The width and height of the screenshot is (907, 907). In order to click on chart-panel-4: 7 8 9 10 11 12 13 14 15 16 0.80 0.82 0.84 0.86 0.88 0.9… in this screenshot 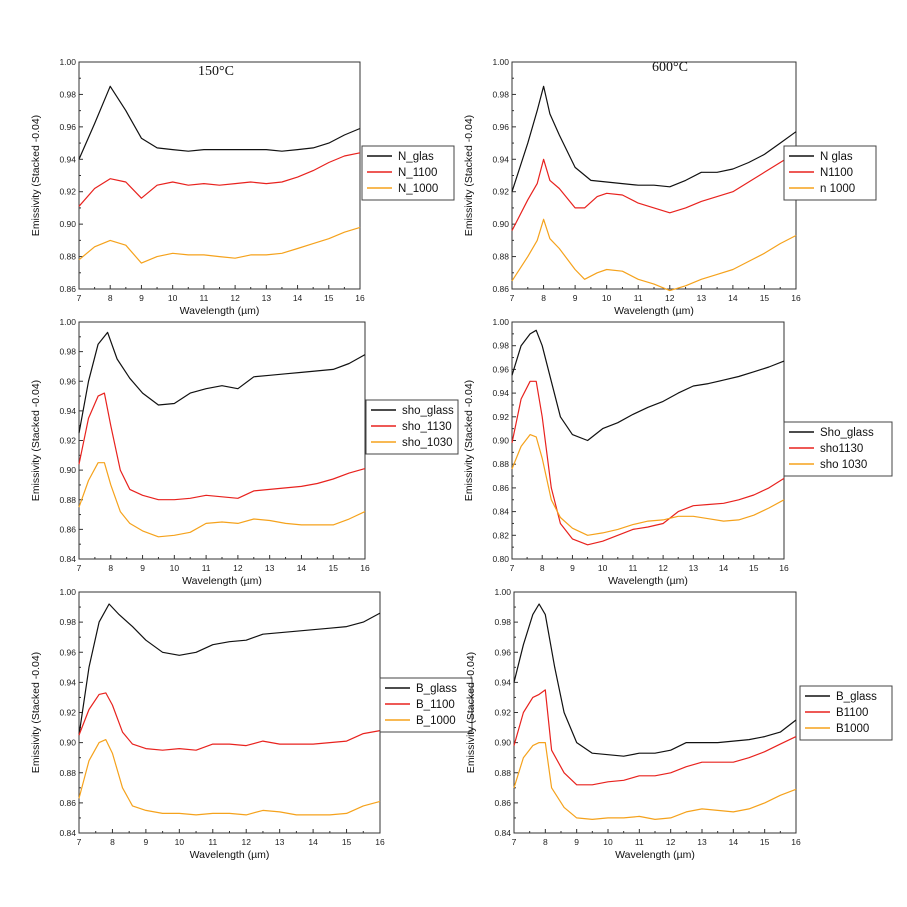, I will do `click(678, 452)`.